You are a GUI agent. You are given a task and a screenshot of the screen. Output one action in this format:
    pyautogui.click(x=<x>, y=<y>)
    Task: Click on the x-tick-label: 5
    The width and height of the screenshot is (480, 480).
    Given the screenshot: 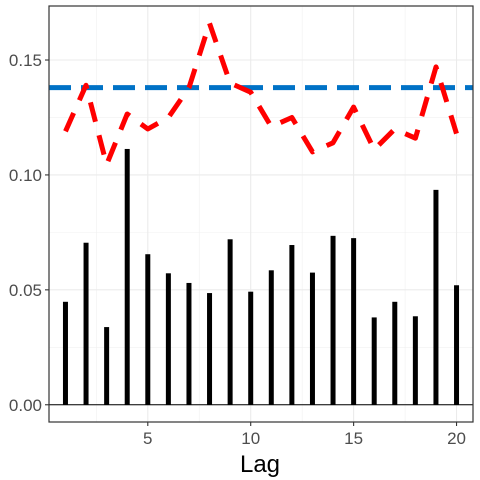 What is the action you would take?
    pyautogui.click(x=147, y=438)
    